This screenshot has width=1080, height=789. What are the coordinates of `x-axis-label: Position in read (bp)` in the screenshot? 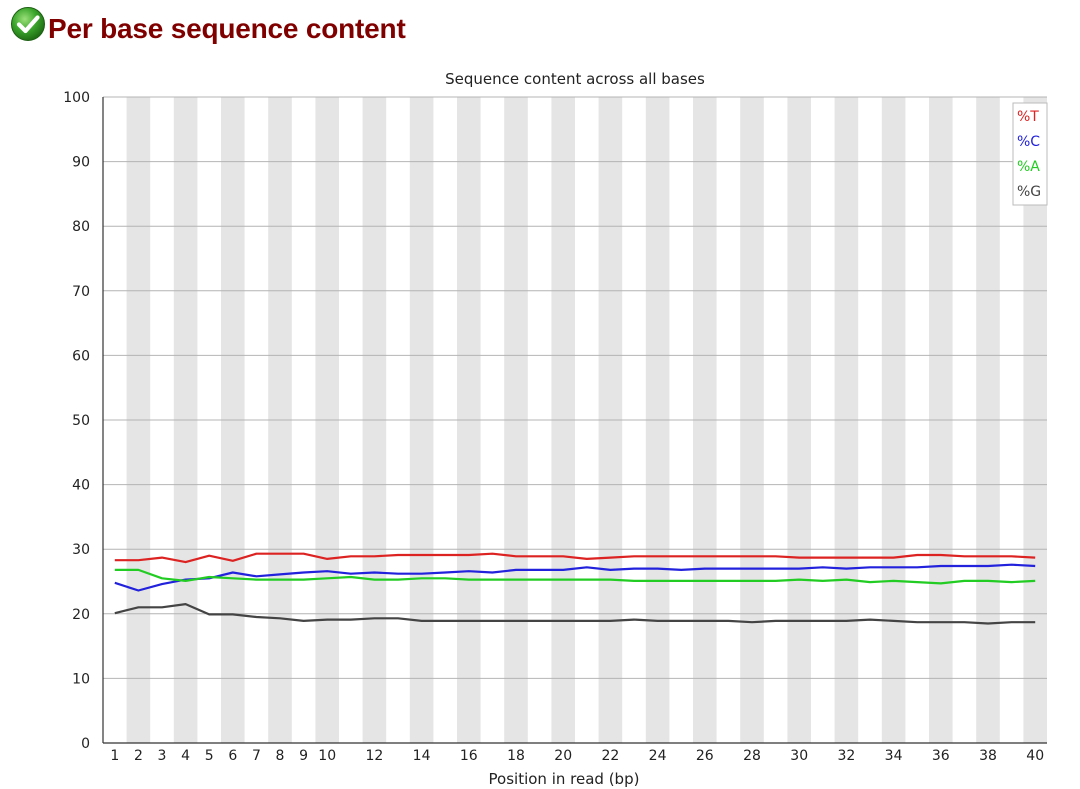 It's located at (564, 779).